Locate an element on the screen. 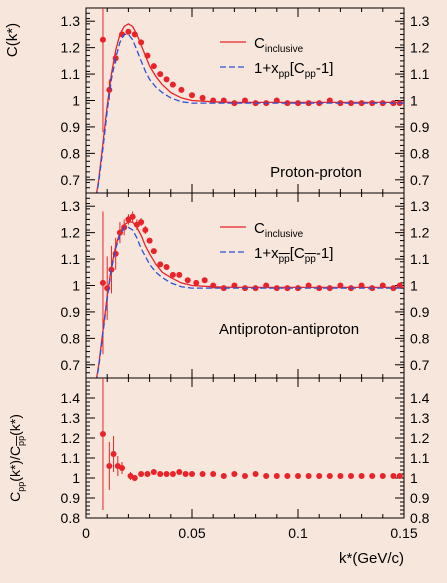  top-ytick-label-right: 1 is located at coordinates (414, 101).